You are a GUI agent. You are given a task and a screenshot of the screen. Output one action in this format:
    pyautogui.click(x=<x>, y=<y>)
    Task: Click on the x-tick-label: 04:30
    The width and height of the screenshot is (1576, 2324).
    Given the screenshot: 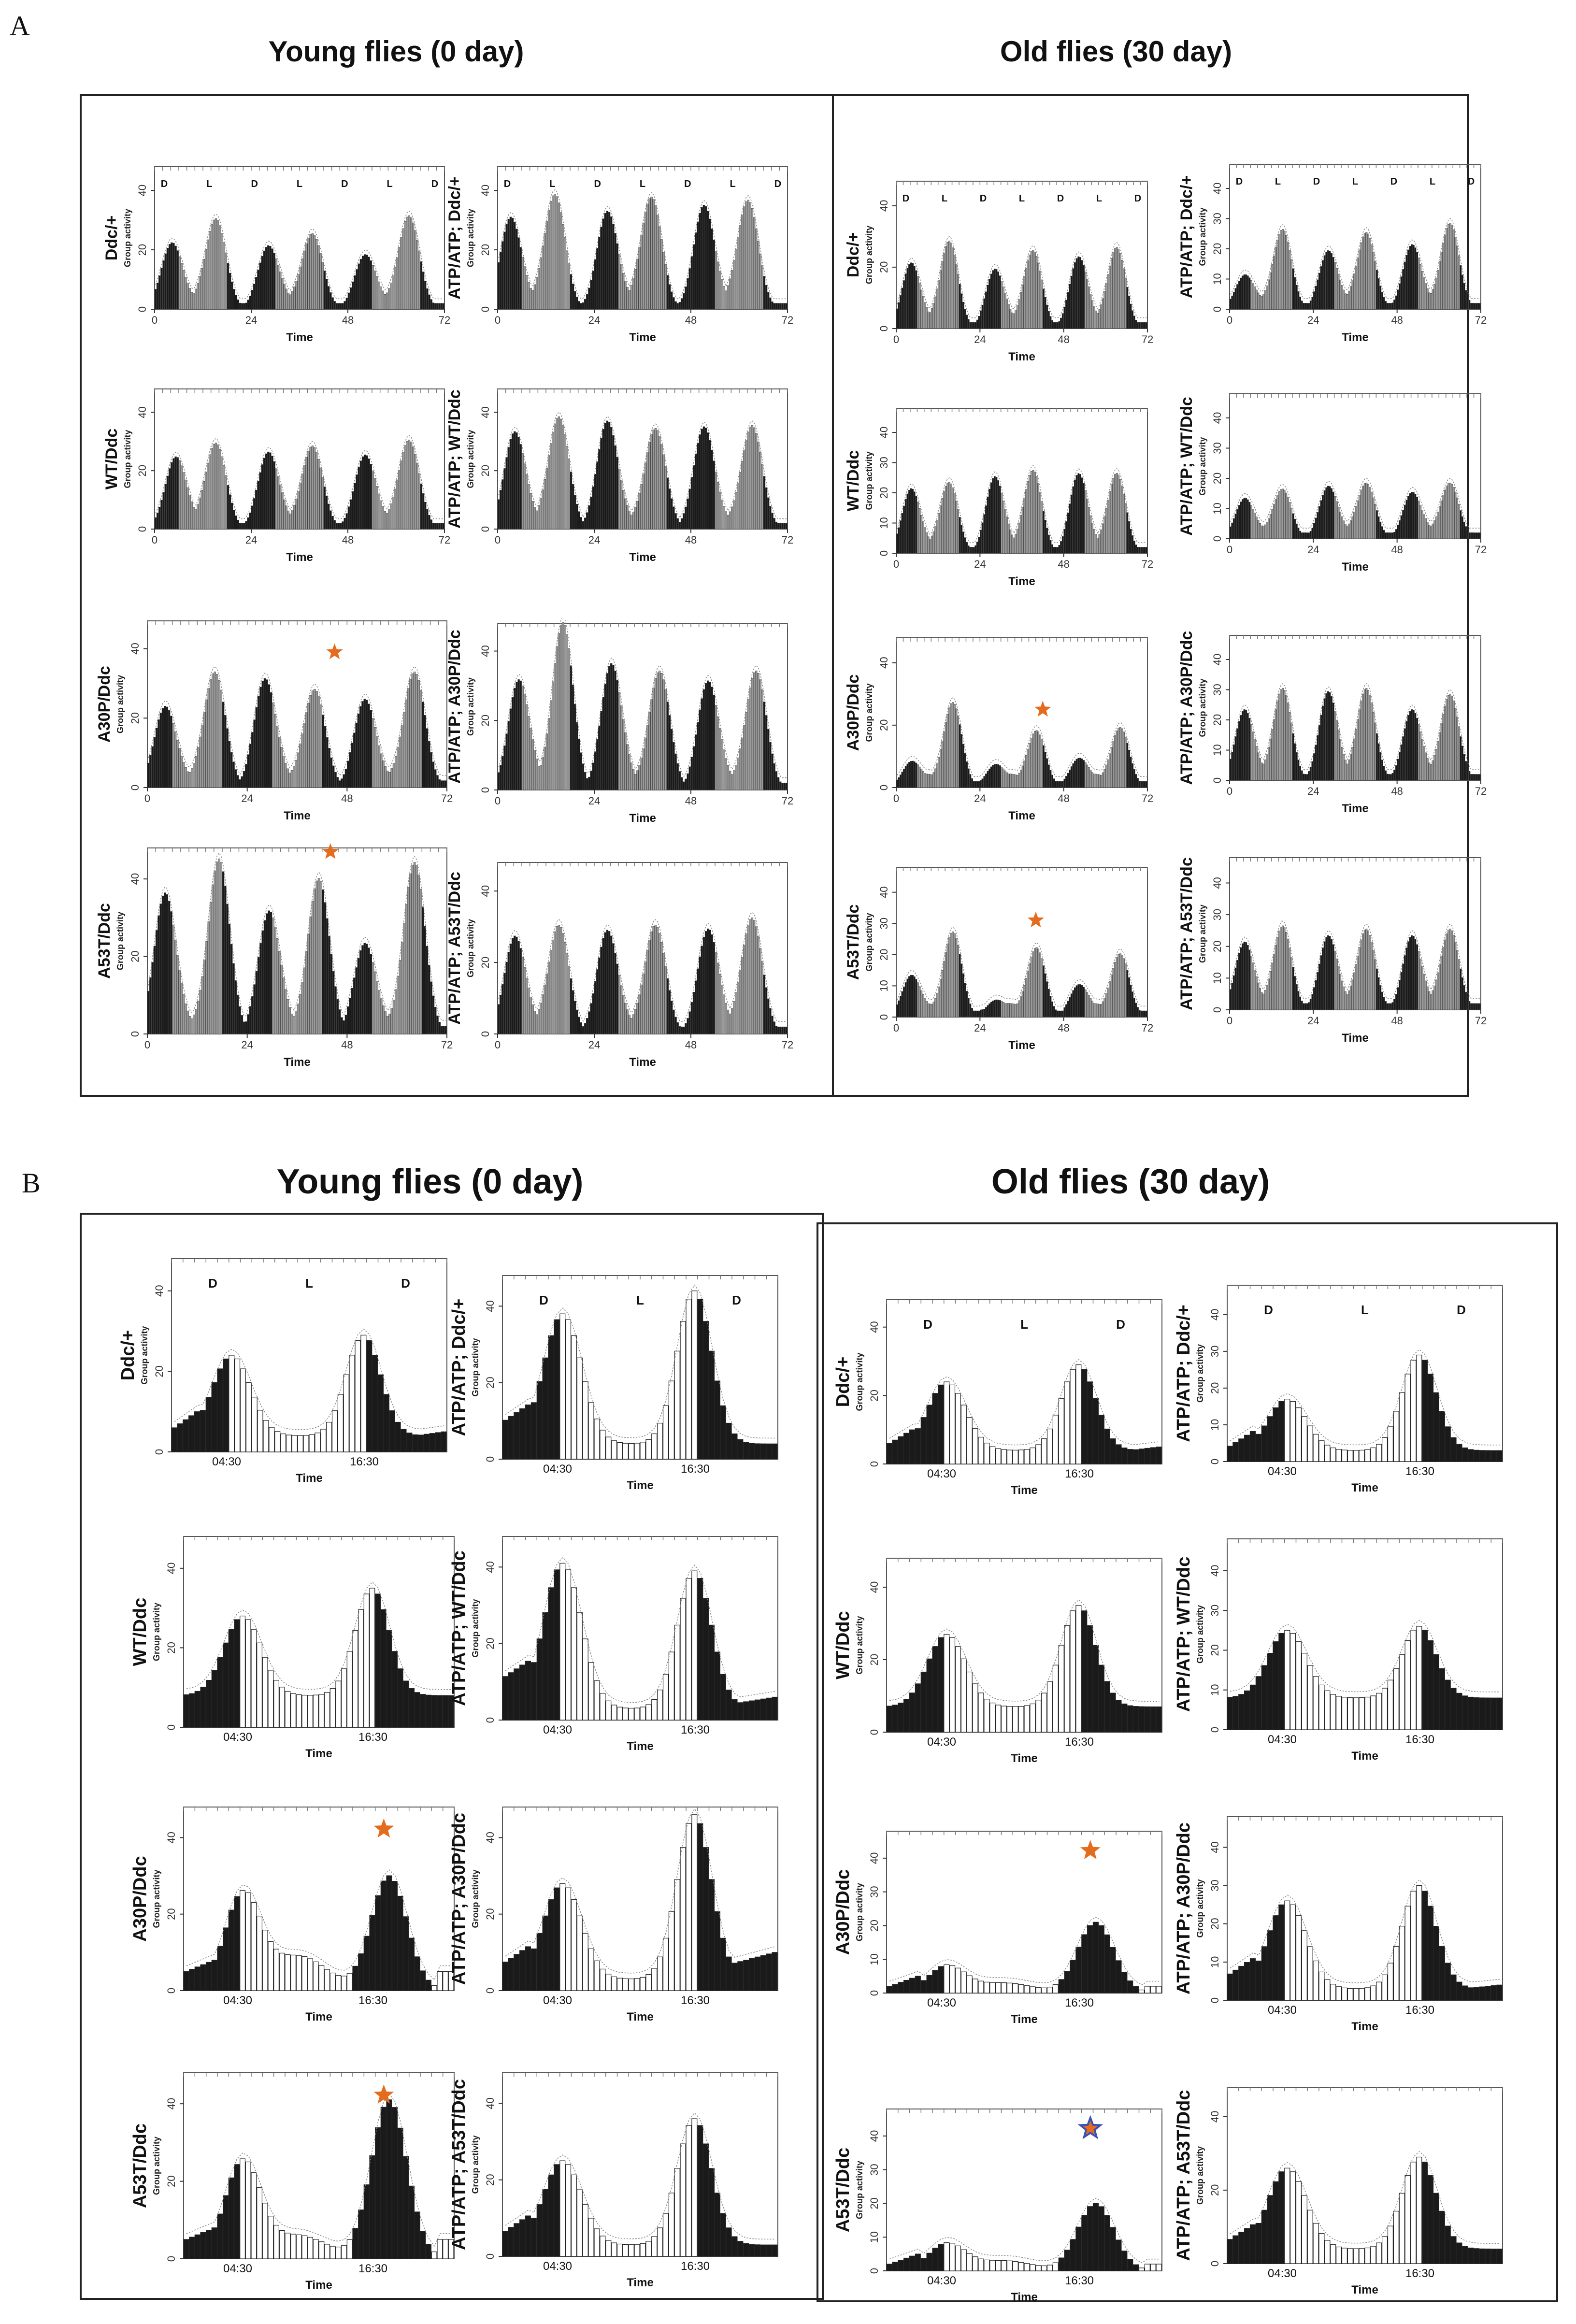 What is the action you would take?
    pyautogui.click(x=557, y=1469)
    